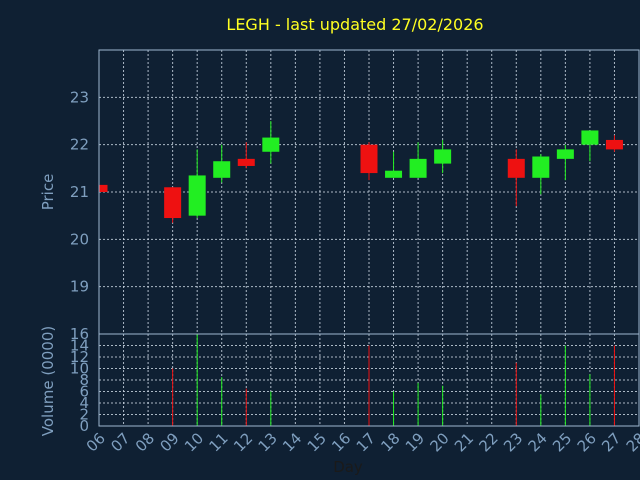 This screenshot has width=640, height=480. I want to click on volume-tick-label: 12, so click(79, 357).